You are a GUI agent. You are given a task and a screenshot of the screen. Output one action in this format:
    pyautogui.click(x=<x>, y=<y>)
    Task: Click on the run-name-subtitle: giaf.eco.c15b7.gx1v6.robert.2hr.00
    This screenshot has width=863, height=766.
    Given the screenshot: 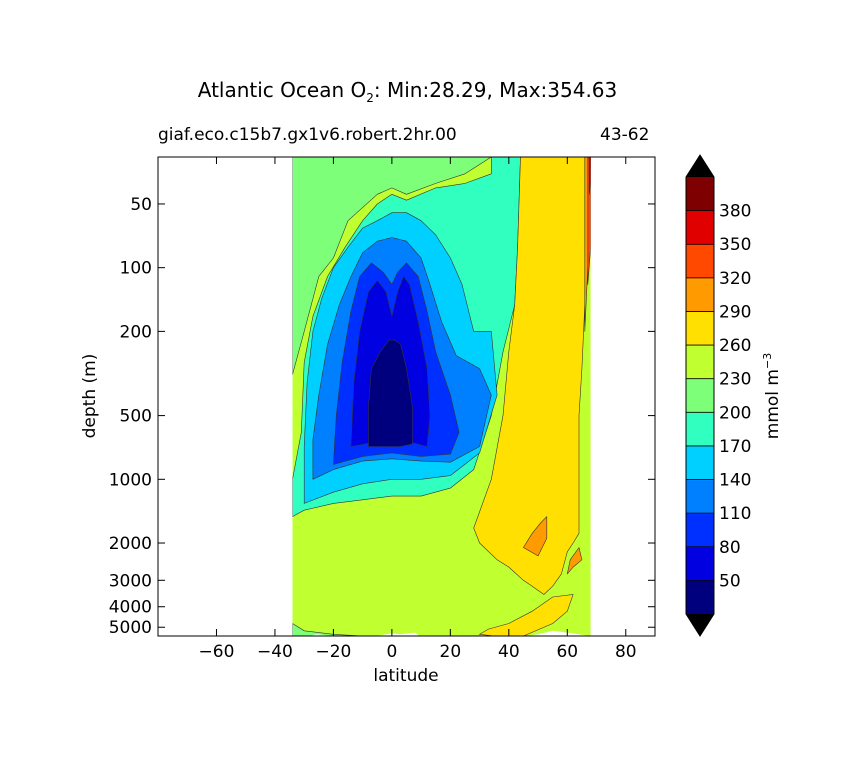 What is the action you would take?
    pyautogui.click(x=307, y=135)
    